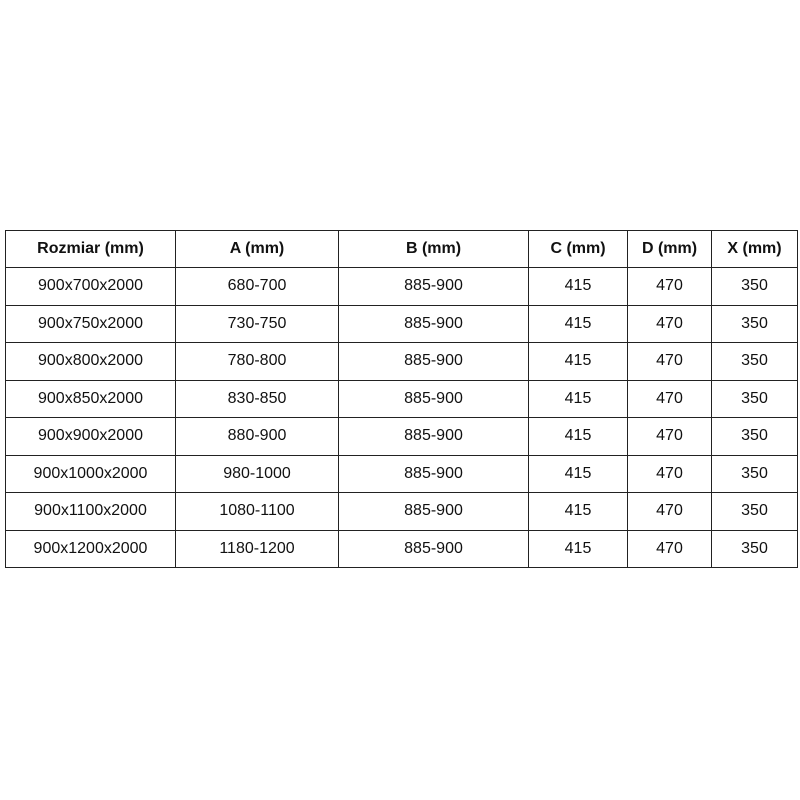  What do you see at coordinates (90, 323) in the screenshot?
I see `table-cell: 900x750x2000` at bounding box center [90, 323].